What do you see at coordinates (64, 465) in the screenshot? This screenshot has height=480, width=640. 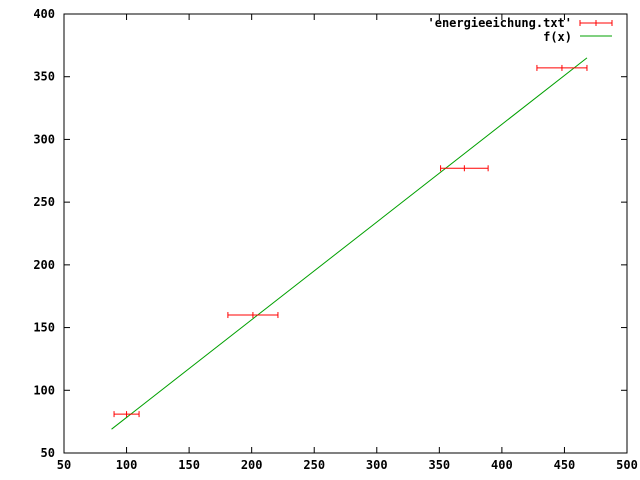 I see `x-tick-label: 50` at bounding box center [64, 465].